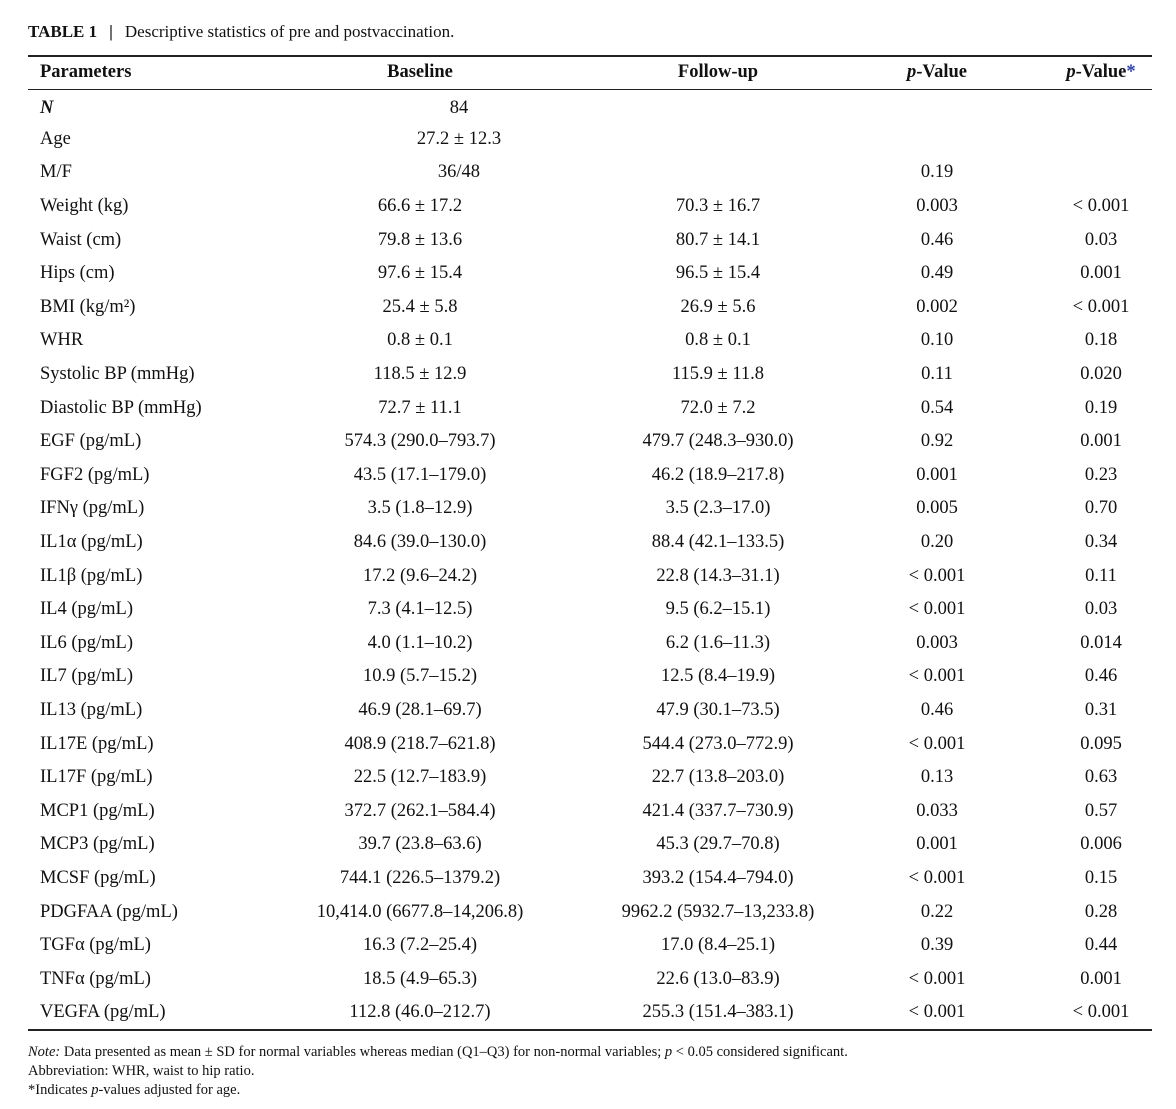  What do you see at coordinates (420, 877) in the screenshot?
I see `row-baseline: 744.1 (226.5–1379.2)` at bounding box center [420, 877].